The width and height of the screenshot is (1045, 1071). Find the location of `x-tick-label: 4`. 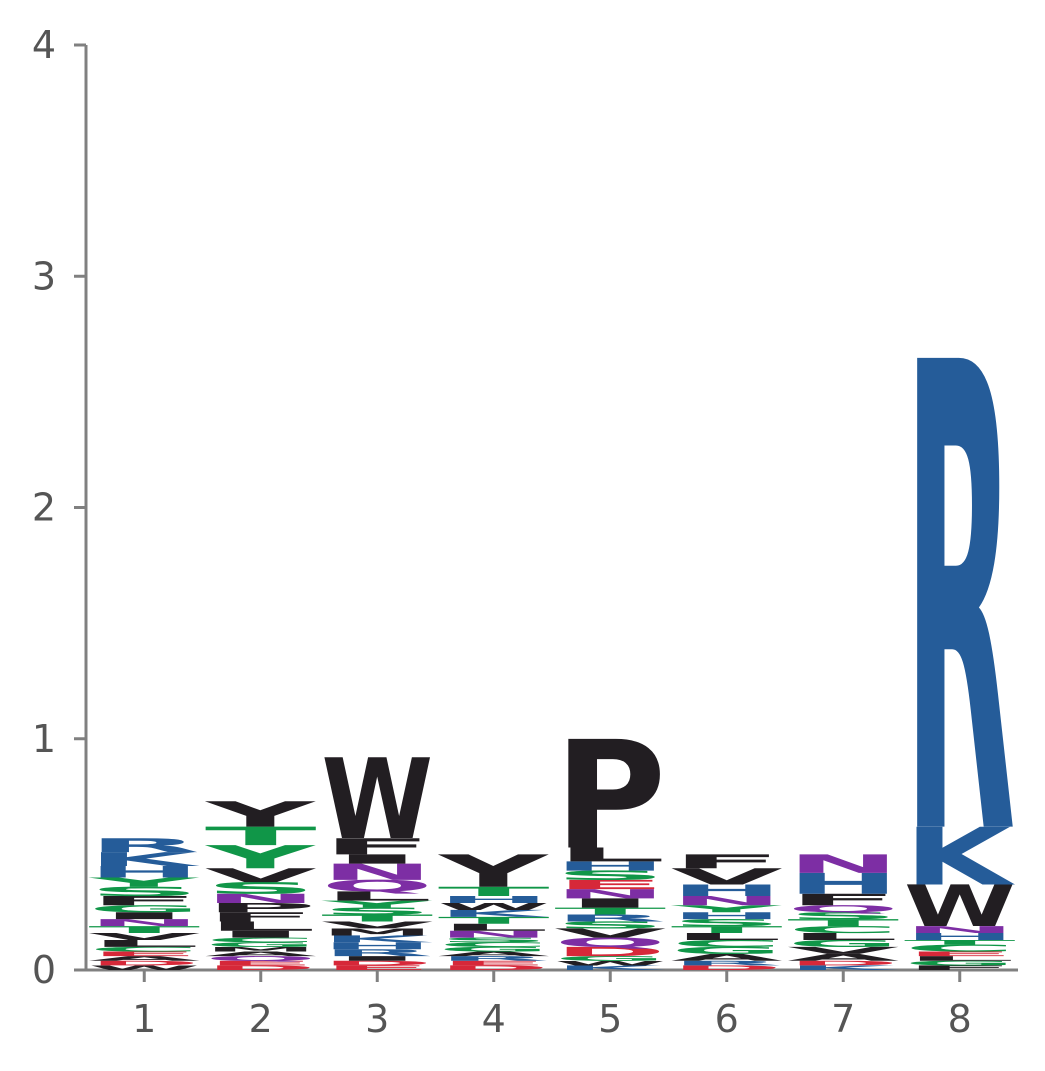

x-tick-label: 4 is located at coordinates (494, 1019).